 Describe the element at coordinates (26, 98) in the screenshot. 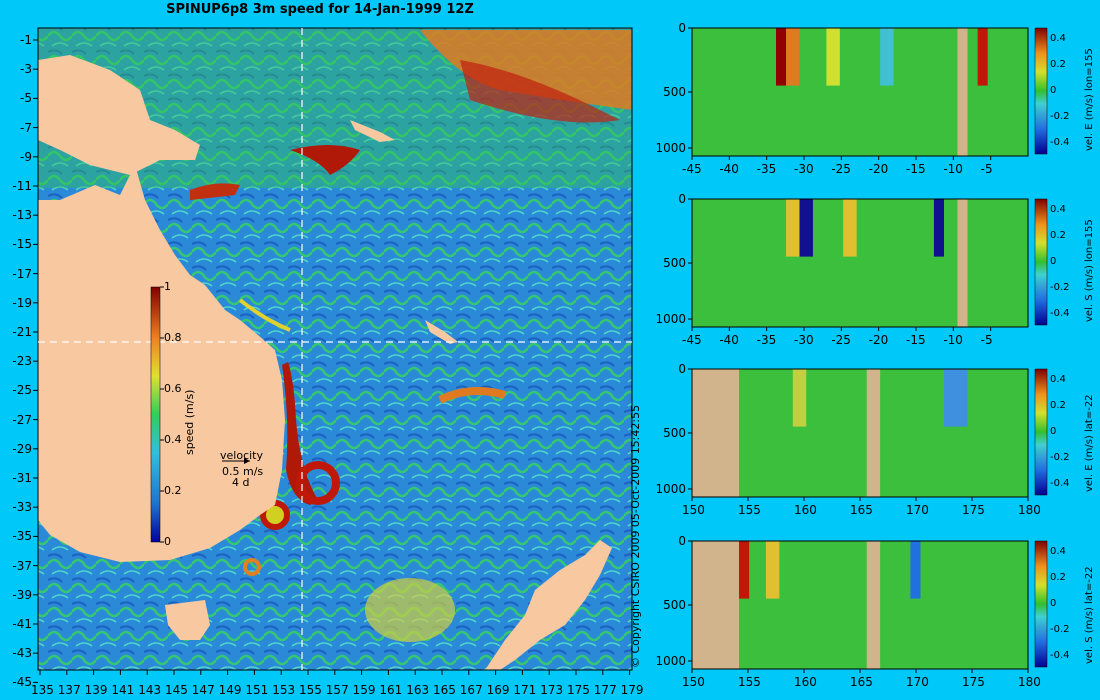

I see `map-y-tick-label: -5` at that location.